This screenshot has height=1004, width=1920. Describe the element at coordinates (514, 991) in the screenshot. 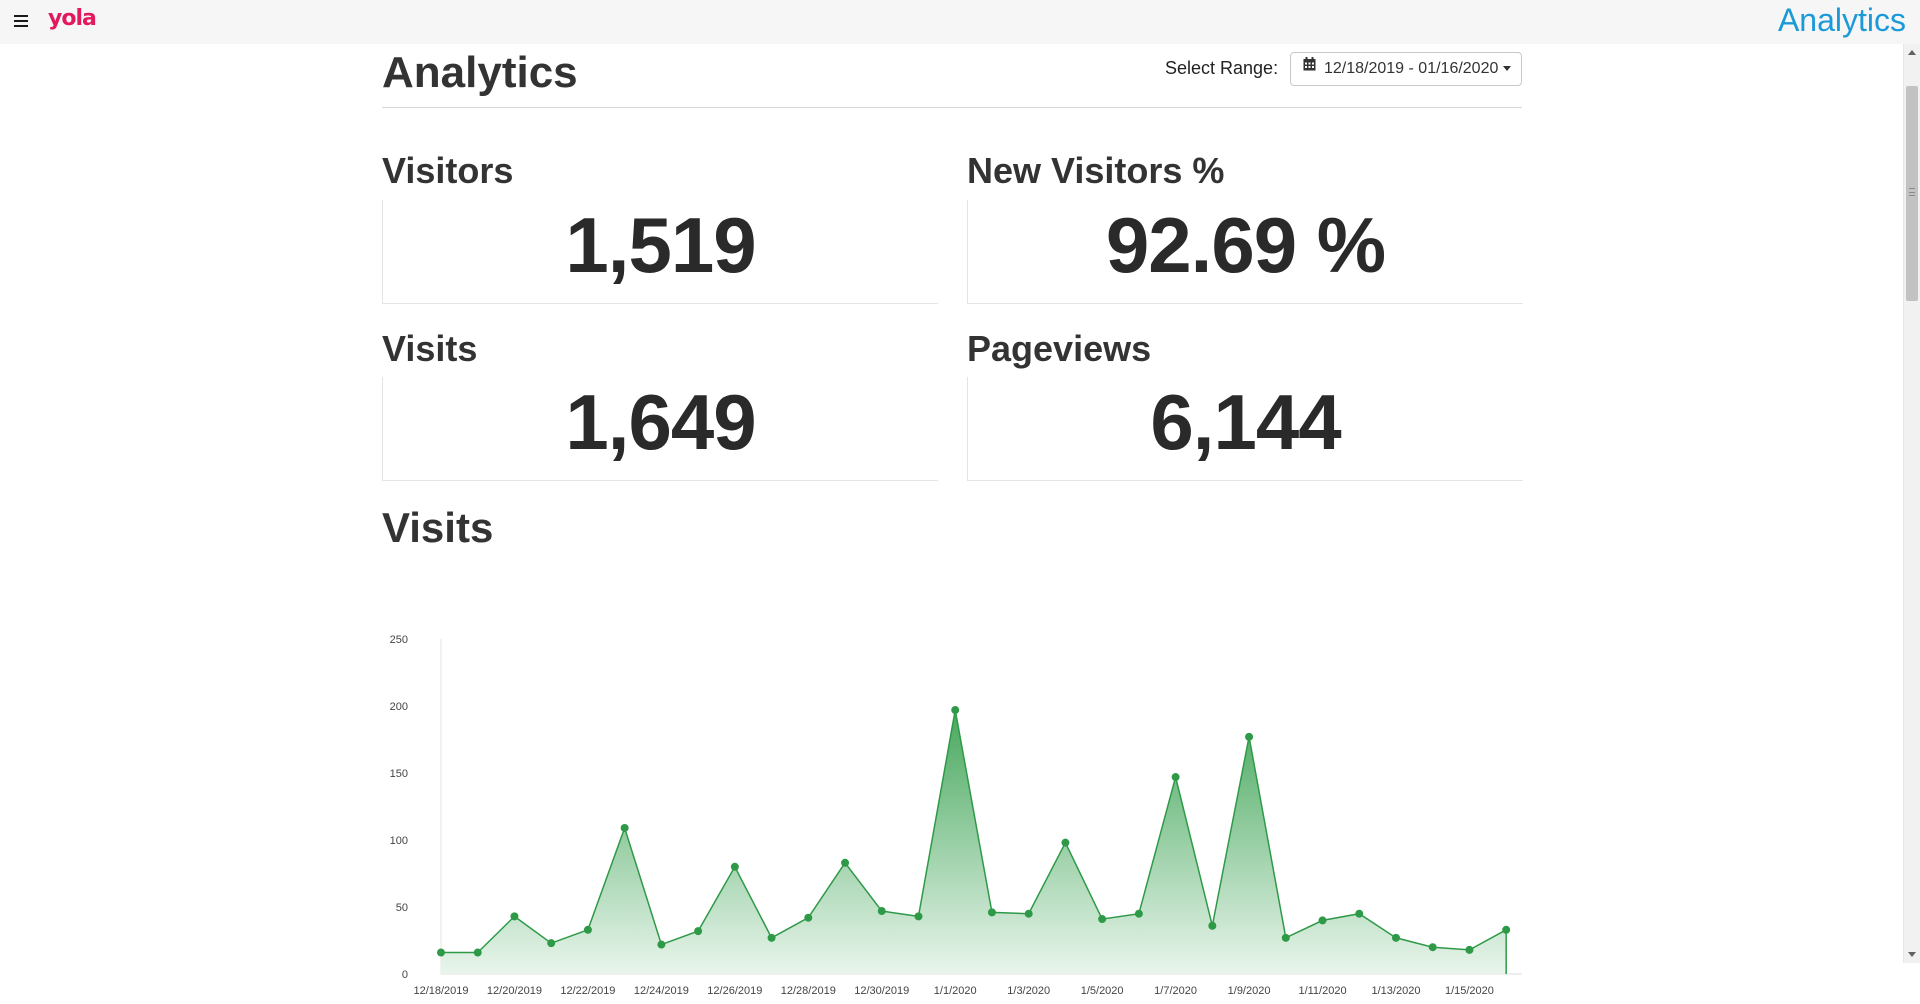

I see `x-tick-label: 12/20/2019` at that location.